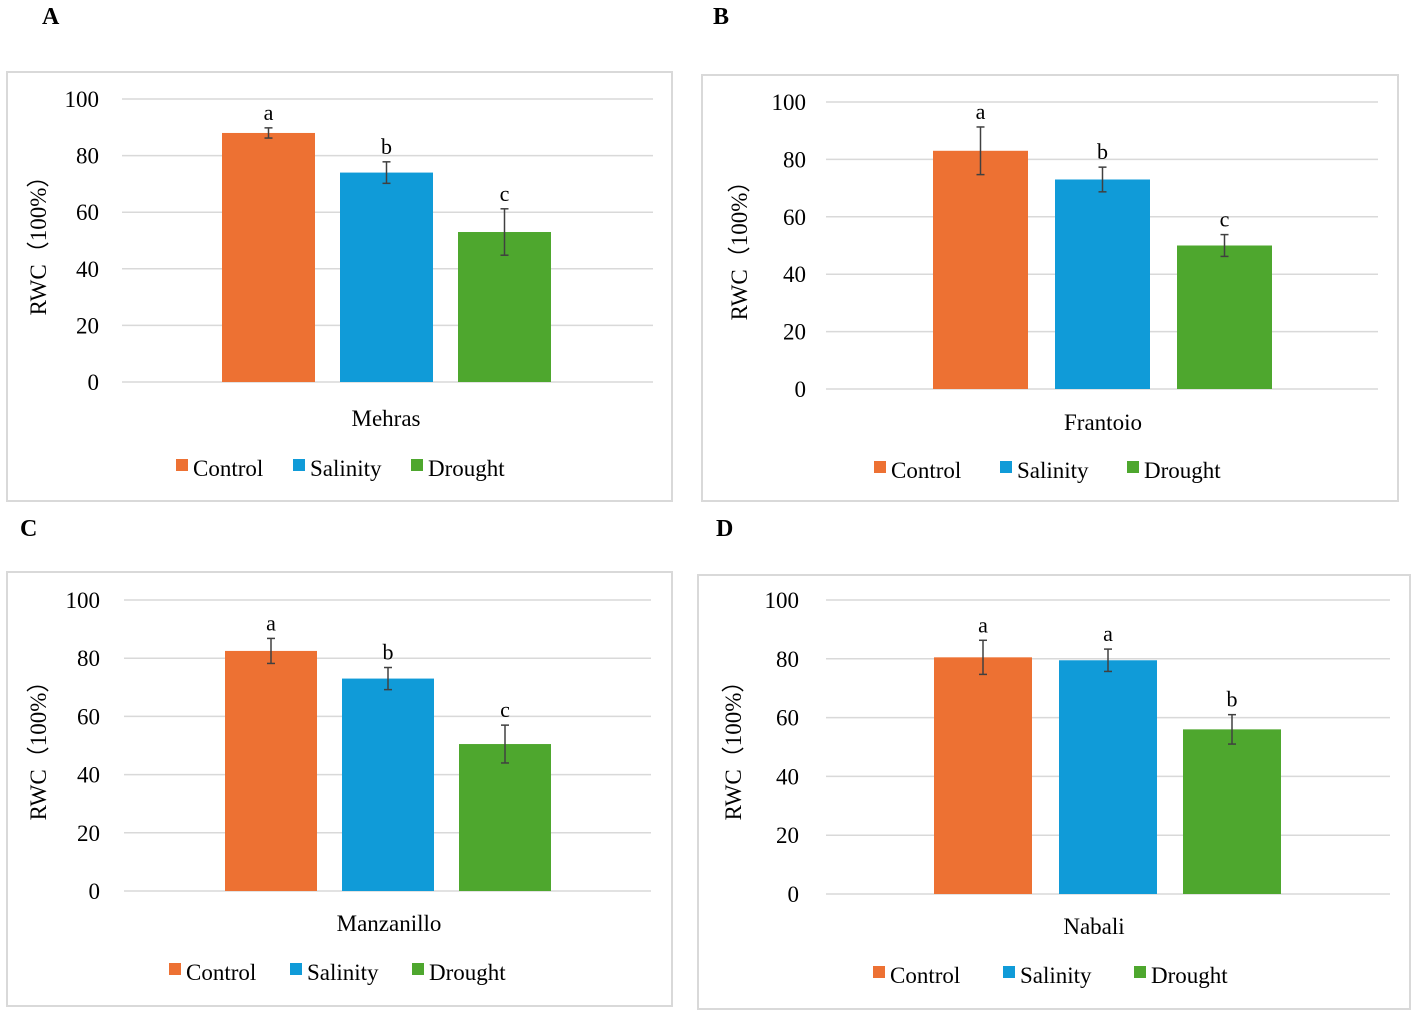 This screenshot has width=1417, height=1014. What do you see at coordinates (980, 269) in the screenshot?
I see `bar-b-control` at bounding box center [980, 269].